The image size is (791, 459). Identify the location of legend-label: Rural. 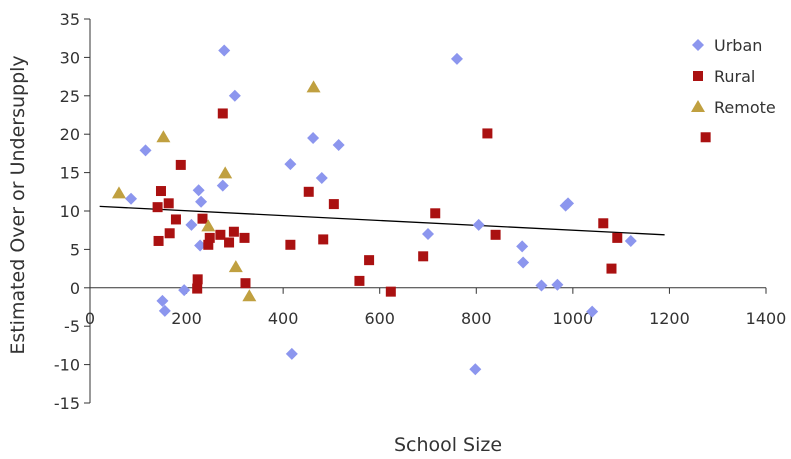
(734, 76).